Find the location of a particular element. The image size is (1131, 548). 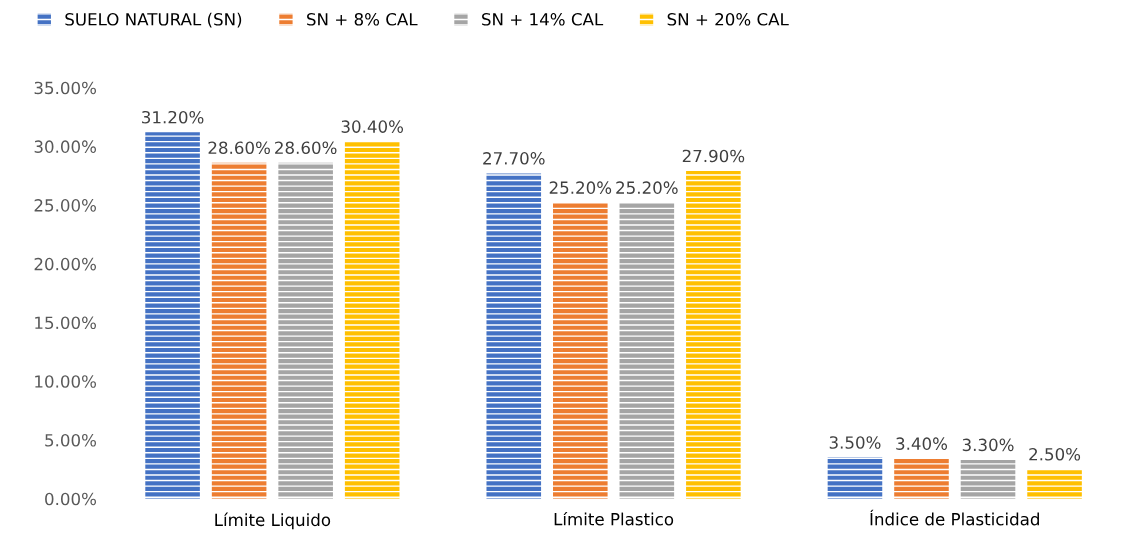

data-label: 3.30% is located at coordinates (988, 445).